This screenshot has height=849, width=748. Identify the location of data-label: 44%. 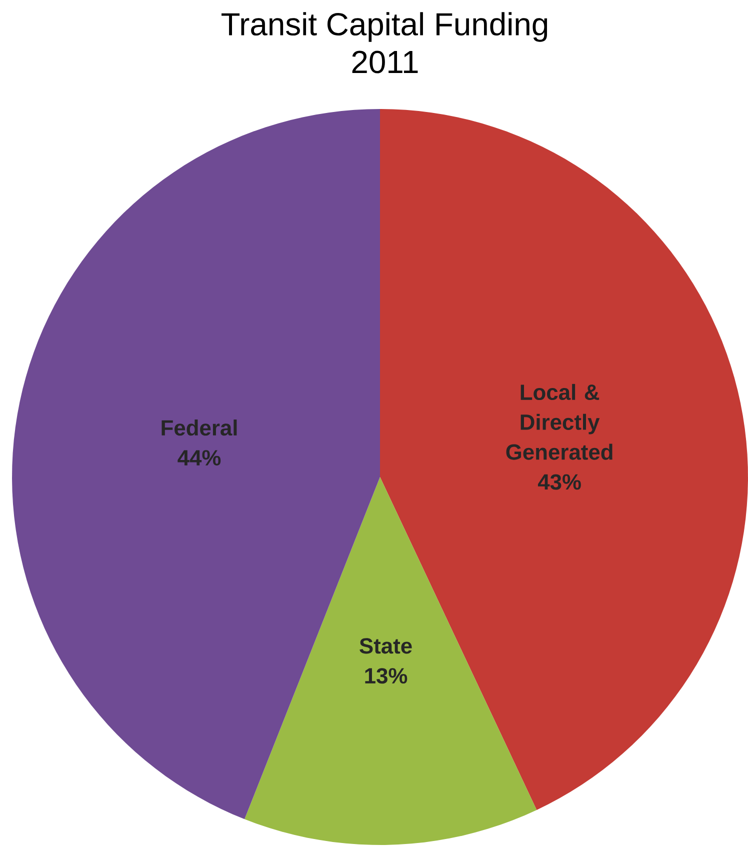
(199, 458).